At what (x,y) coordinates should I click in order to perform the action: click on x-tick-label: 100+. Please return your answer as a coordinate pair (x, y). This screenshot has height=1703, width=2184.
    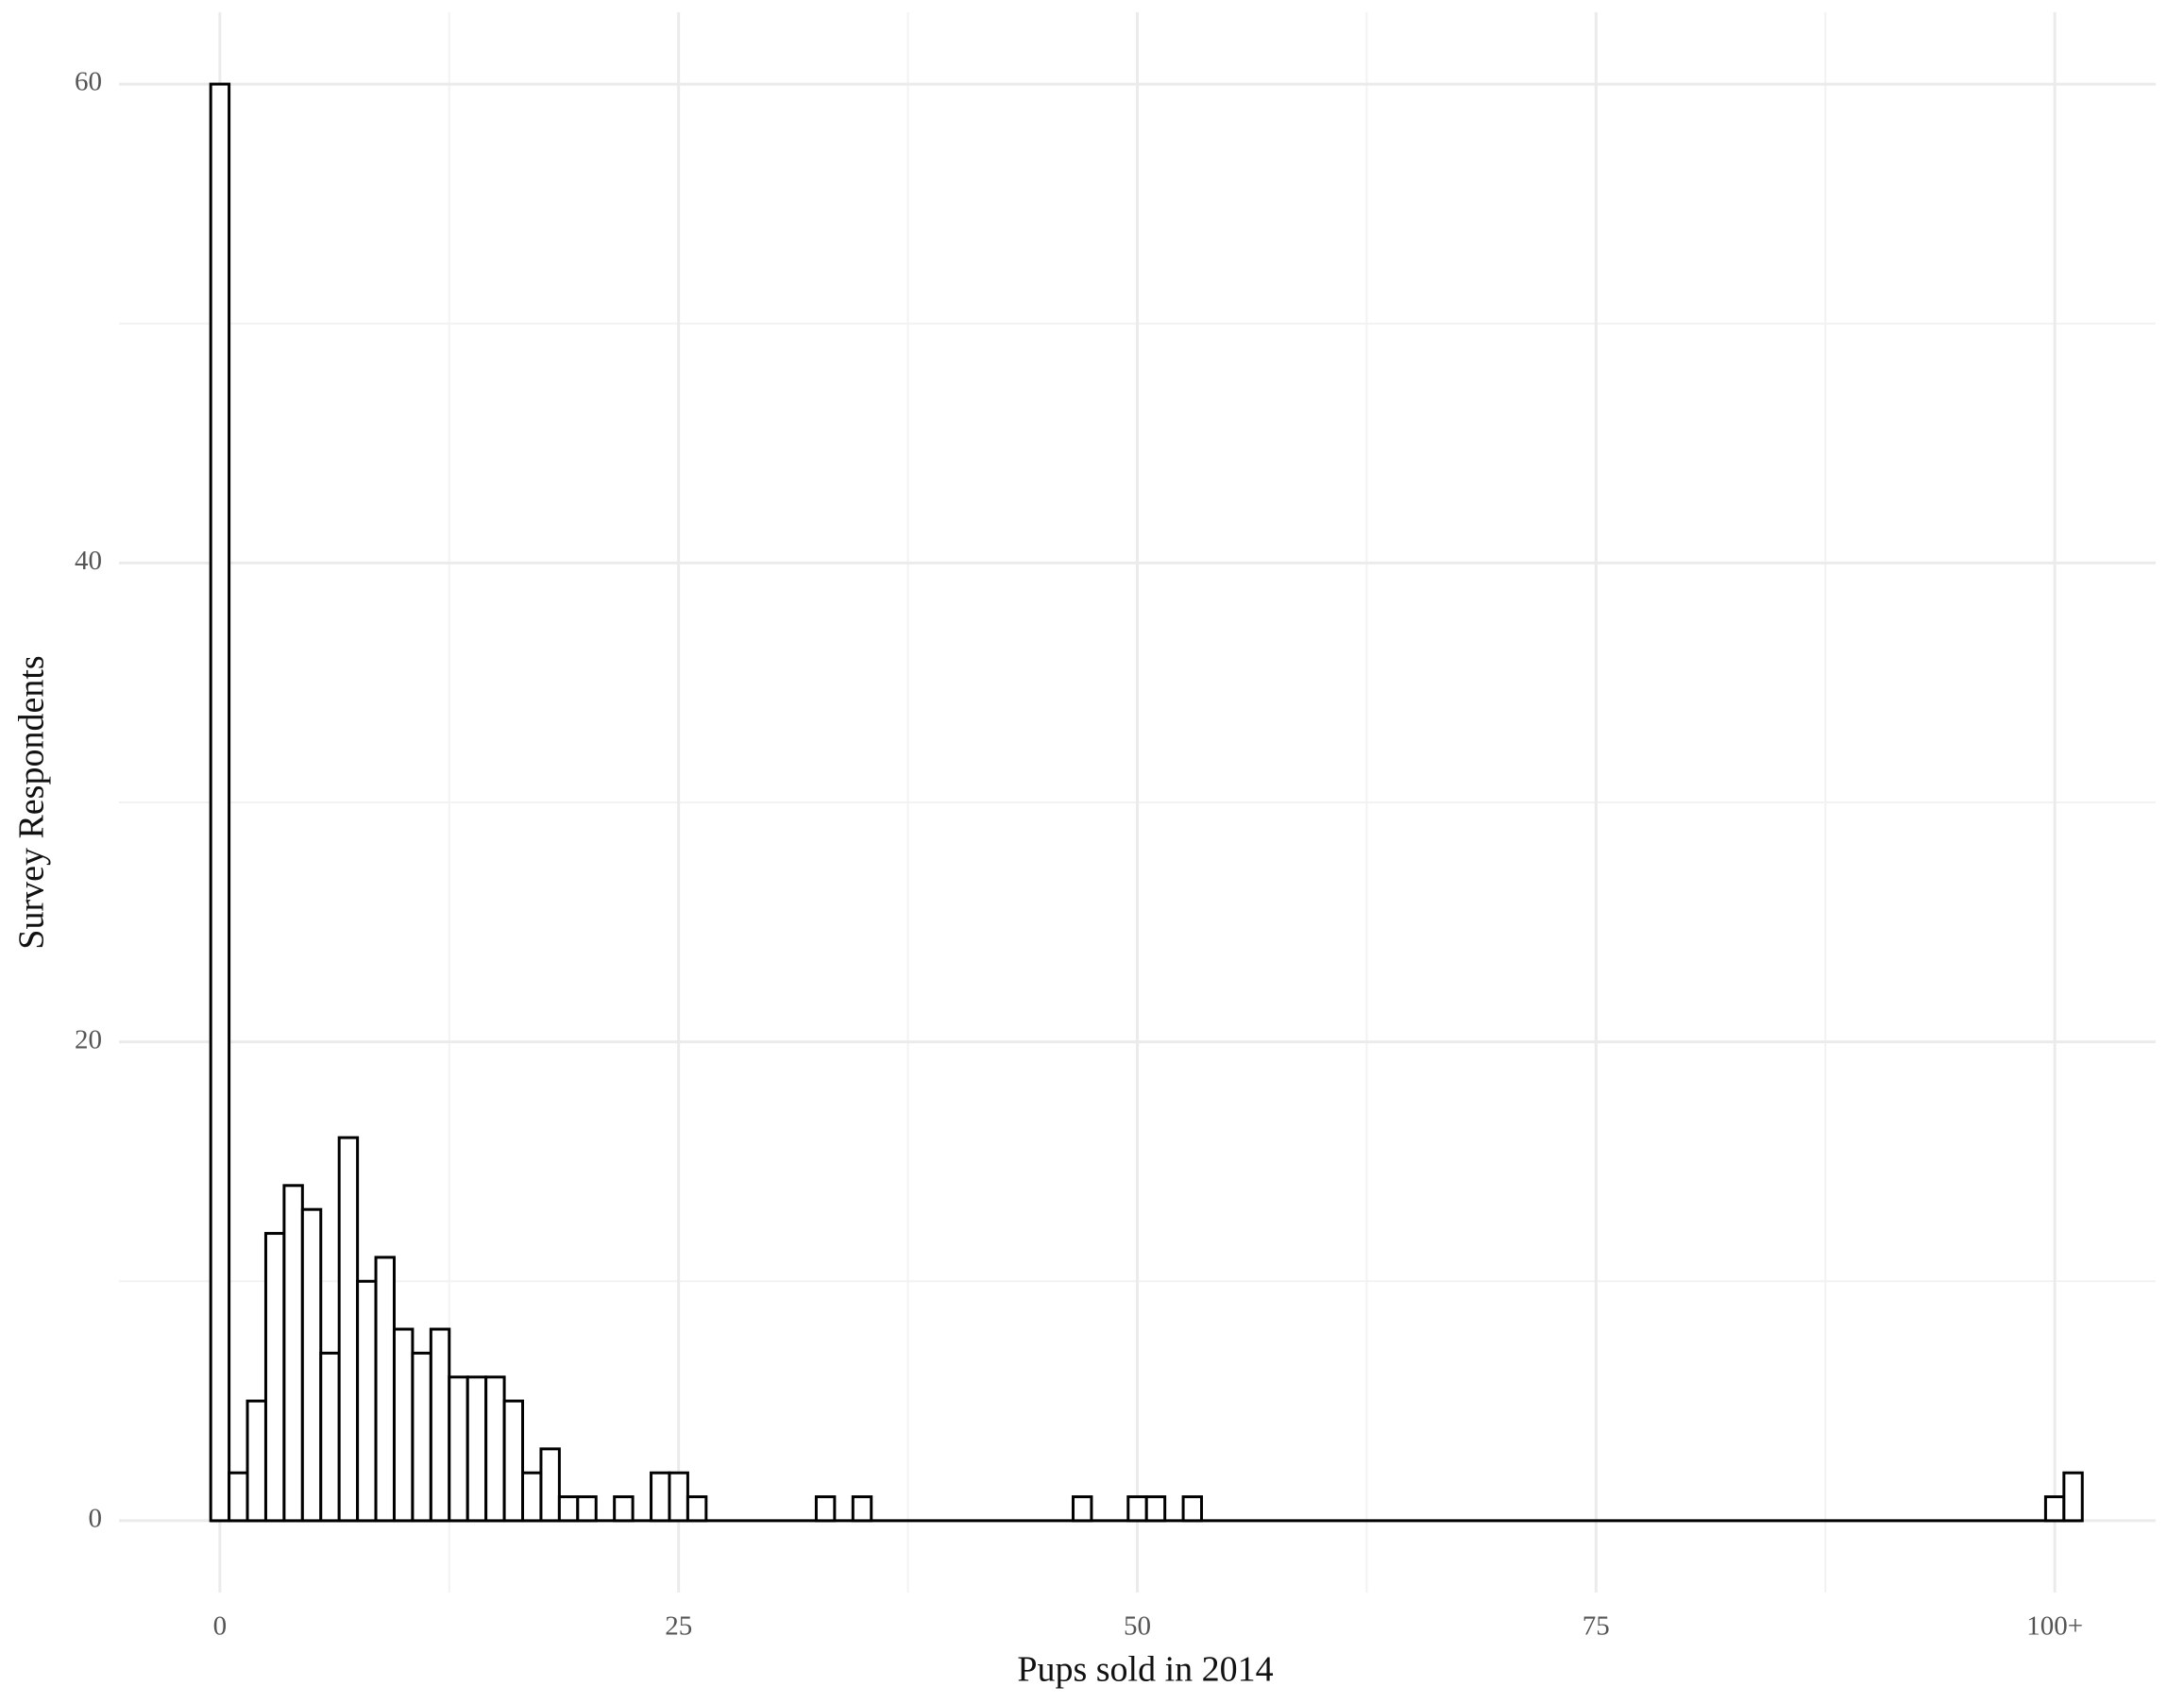
    Looking at the image, I should click on (2054, 1626).